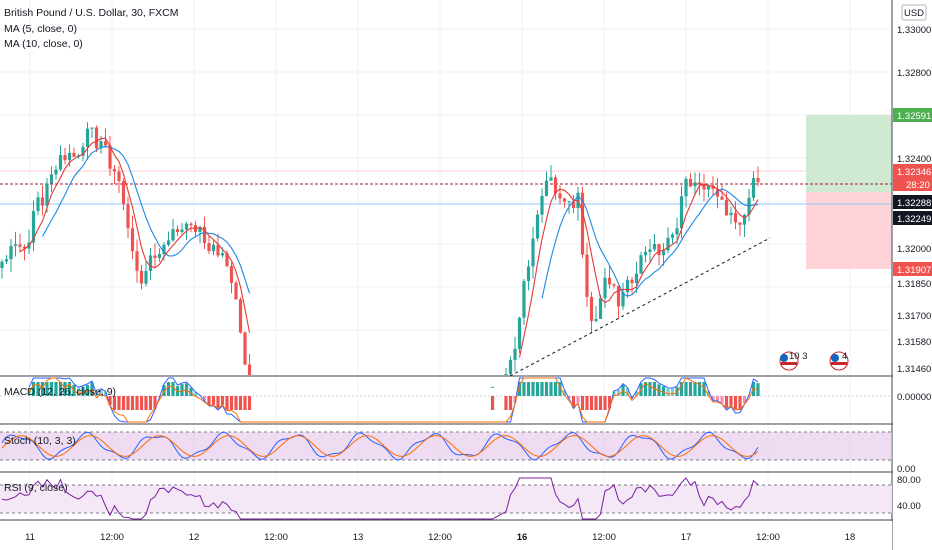  I want to click on stop-zone, so click(849, 230).